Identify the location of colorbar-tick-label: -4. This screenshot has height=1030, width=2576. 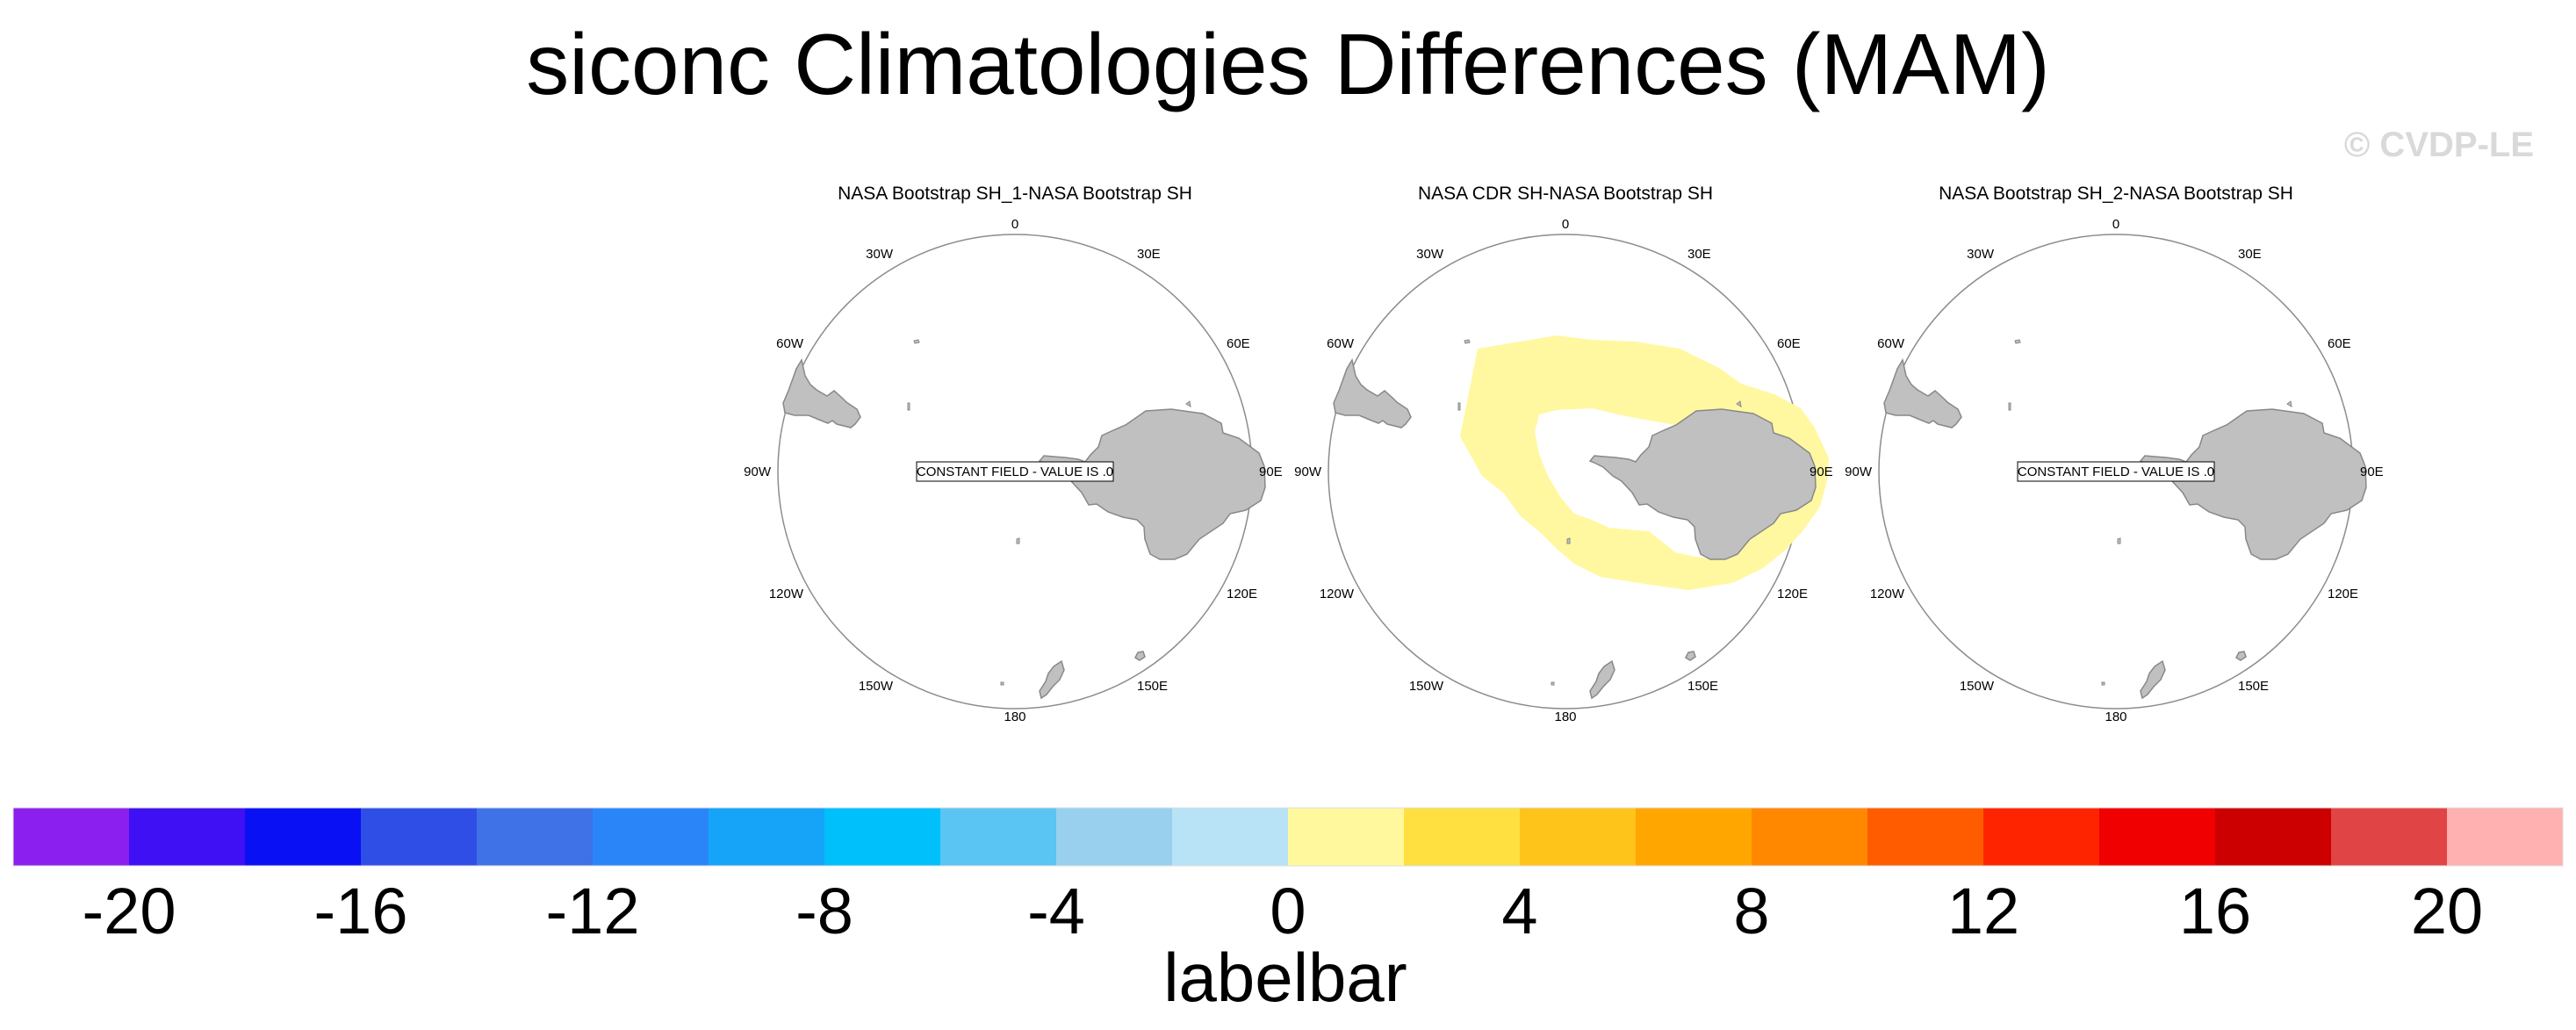
(1056, 911).